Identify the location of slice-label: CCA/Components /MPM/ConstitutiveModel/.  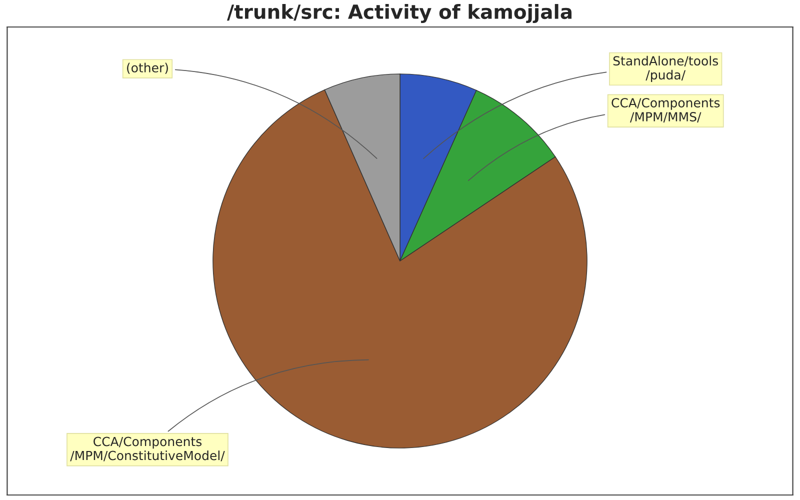
(147, 449).